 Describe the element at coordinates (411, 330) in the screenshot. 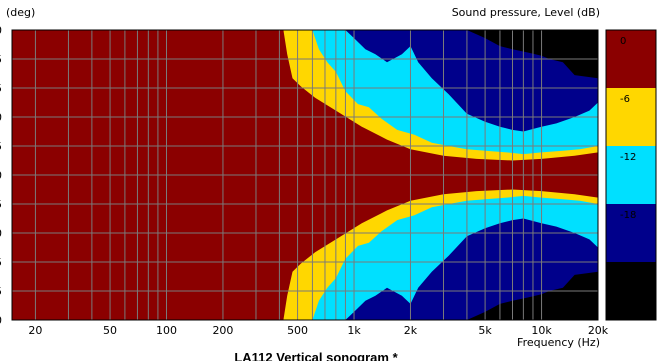

I see `x-tick-label: 2k` at that location.